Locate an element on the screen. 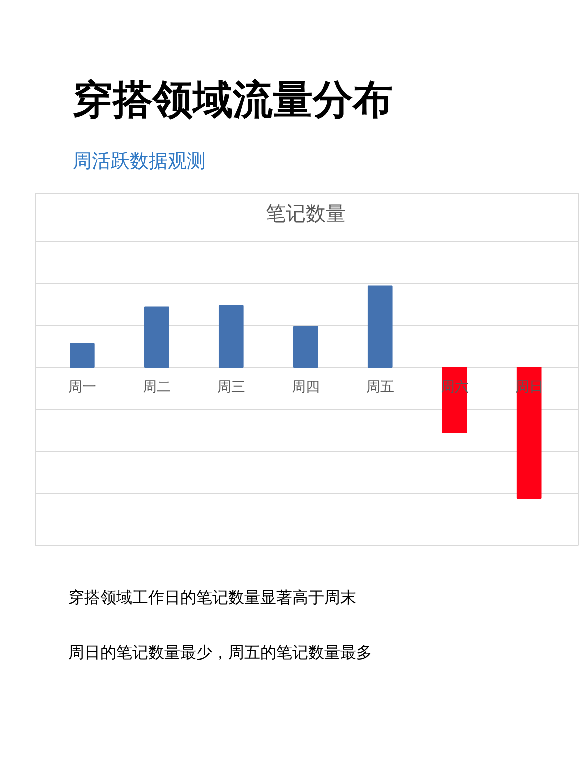 The height and width of the screenshot is (783, 580). text: 周活跃数据观测 is located at coordinates (139, 161).